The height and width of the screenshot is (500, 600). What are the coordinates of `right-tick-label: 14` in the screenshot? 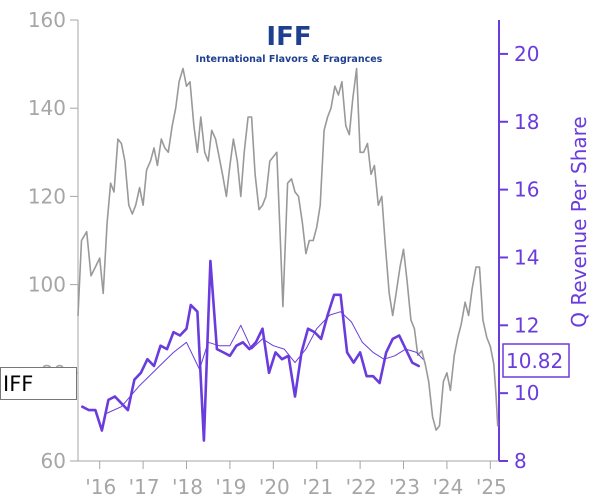 It's located at (526, 257).